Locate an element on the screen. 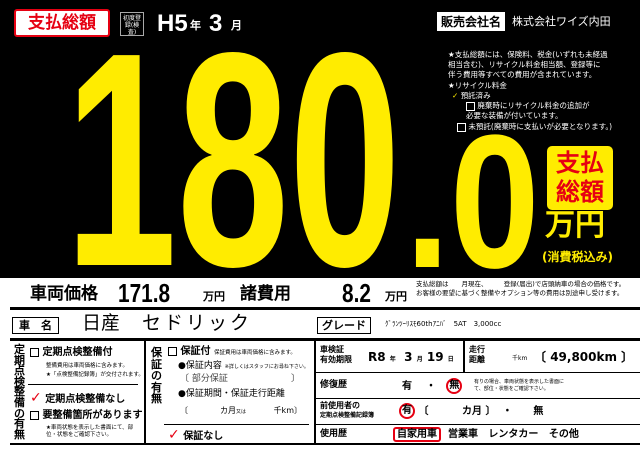  warranty-period-label: ●保証期間・保証走行距離 is located at coordinates (231, 394).